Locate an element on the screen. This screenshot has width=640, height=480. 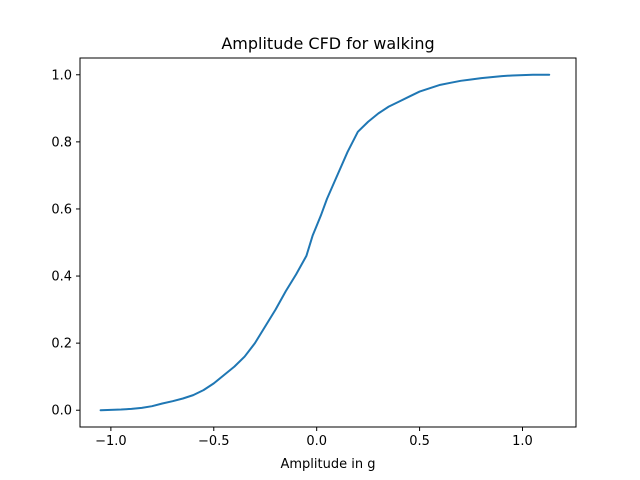
y-tick-label: 1.0 is located at coordinates (61, 75).